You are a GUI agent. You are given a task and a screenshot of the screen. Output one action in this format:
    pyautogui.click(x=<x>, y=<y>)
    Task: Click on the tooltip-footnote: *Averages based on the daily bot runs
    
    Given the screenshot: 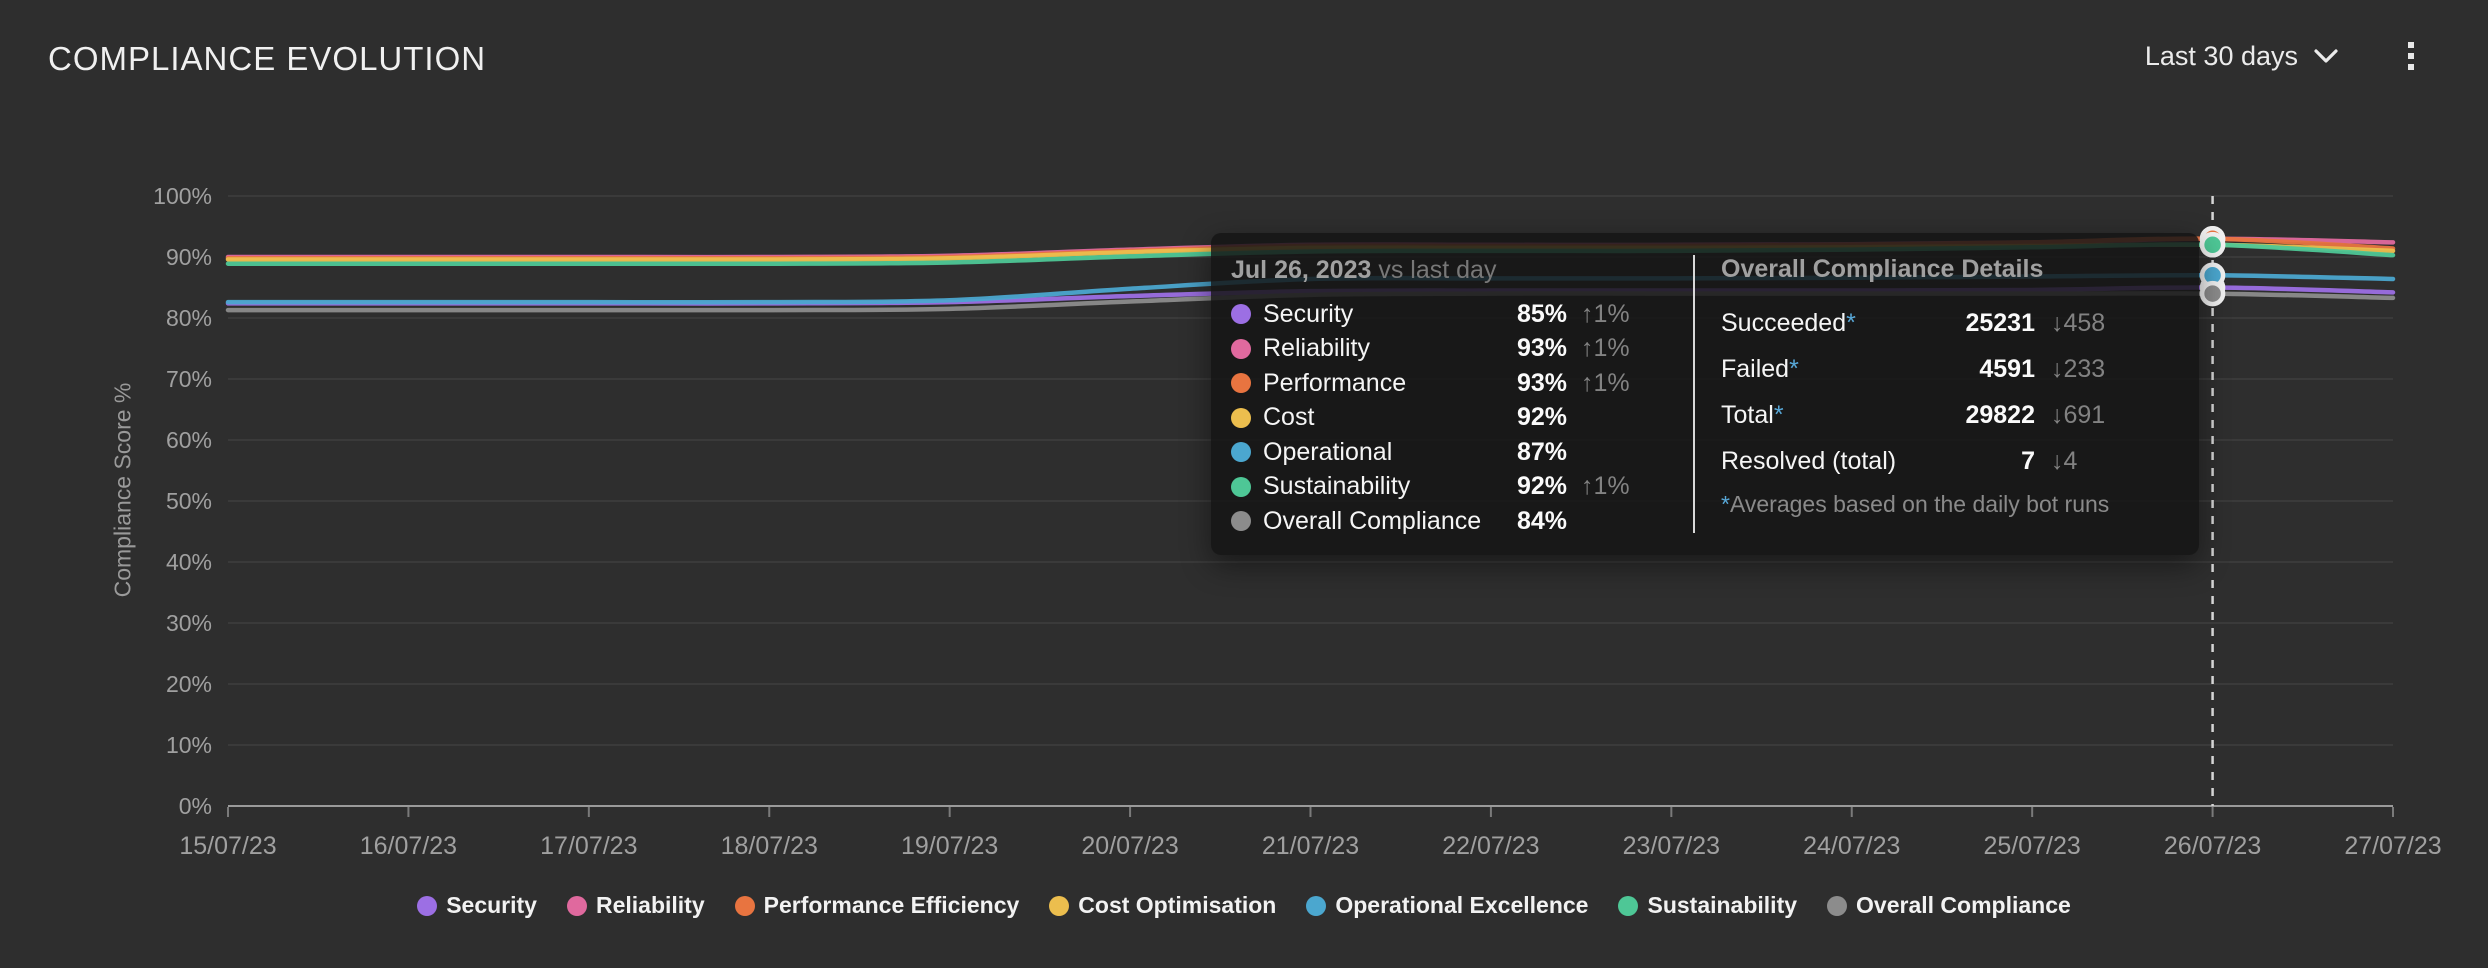 What is the action you would take?
    pyautogui.click(x=1948, y=504)
    